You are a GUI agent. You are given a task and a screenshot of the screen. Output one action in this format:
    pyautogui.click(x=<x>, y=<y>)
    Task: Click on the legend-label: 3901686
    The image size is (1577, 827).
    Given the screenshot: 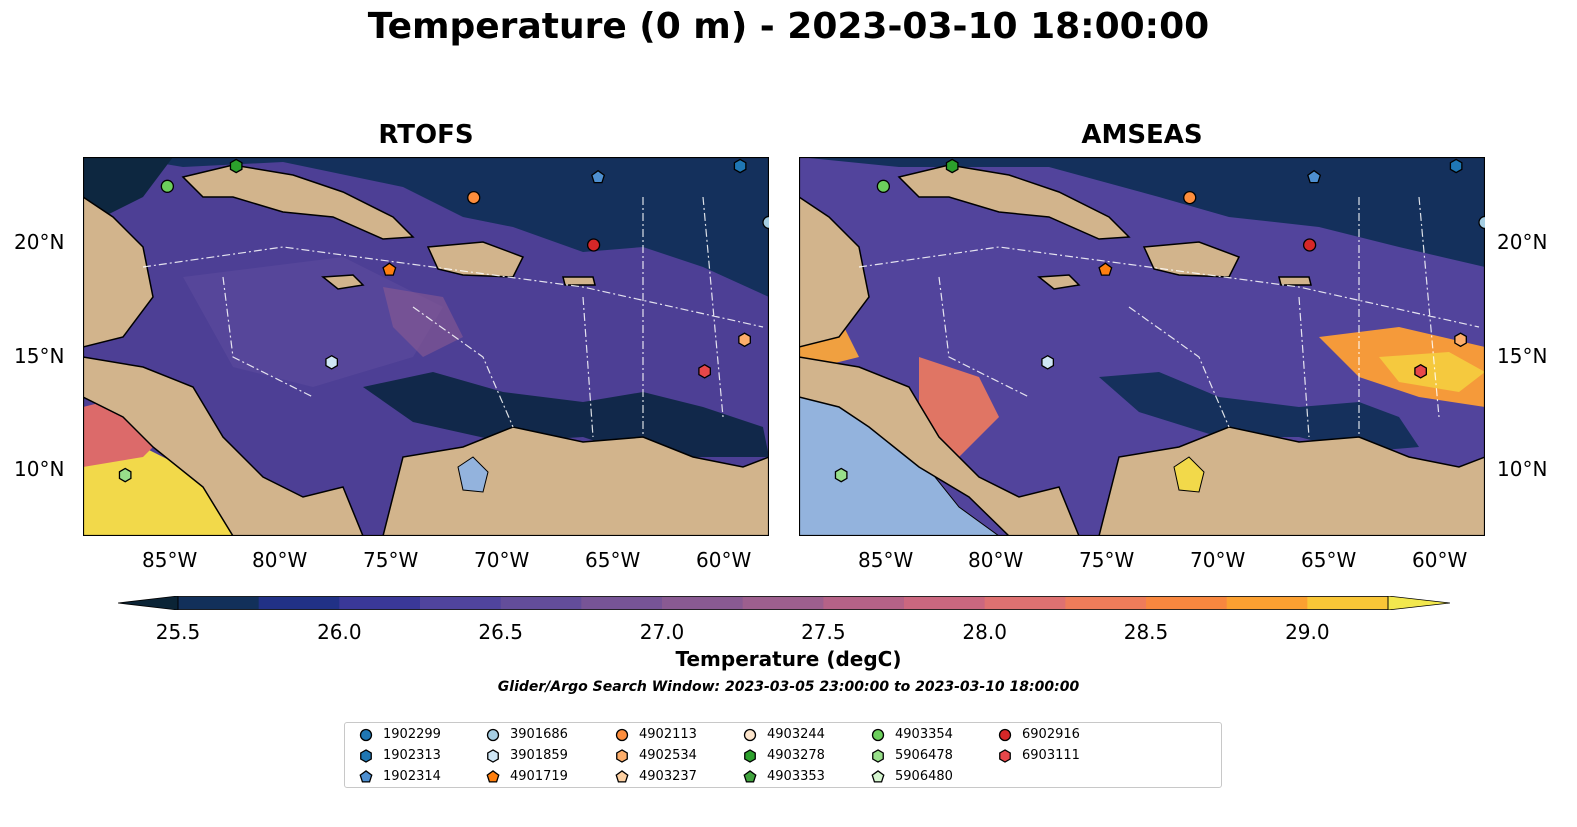 What is the action you would take?
    pyautogui.click(x=539, y=734)
    